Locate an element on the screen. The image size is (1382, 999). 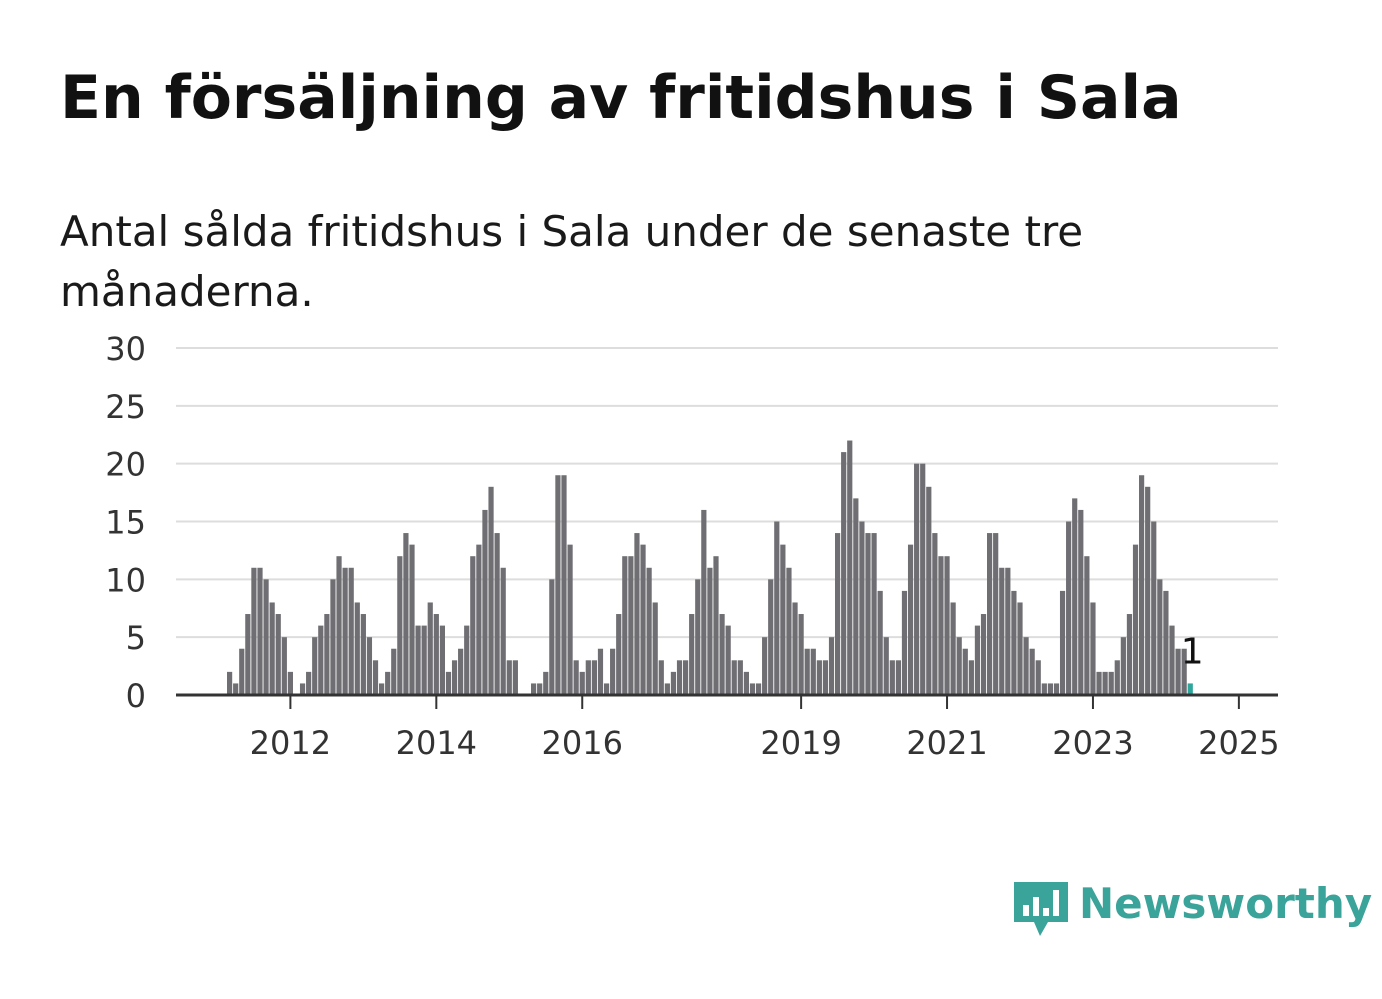
x-tick-label: 2014 is located at coordinates (436, 743).